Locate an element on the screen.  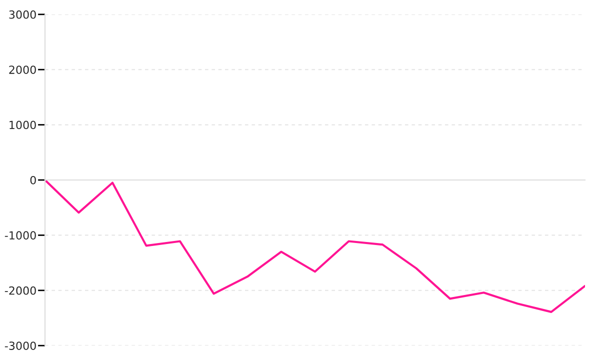
y-tick-label: 0 is located at coordinates (33, 180).